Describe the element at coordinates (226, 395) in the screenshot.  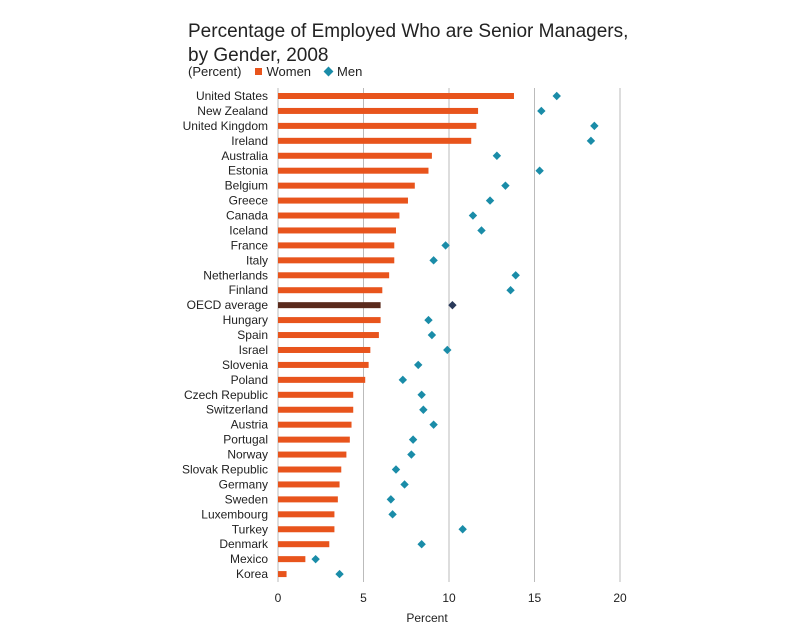
I see `category-label: Czech Republic` at that location.